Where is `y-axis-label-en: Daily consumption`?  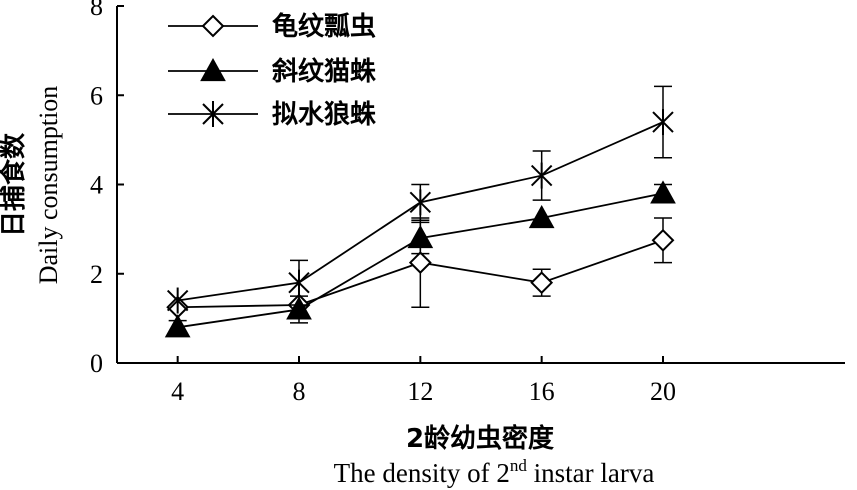
y-axis-label-en: Daily consumption is located at coordinates (48, 185).